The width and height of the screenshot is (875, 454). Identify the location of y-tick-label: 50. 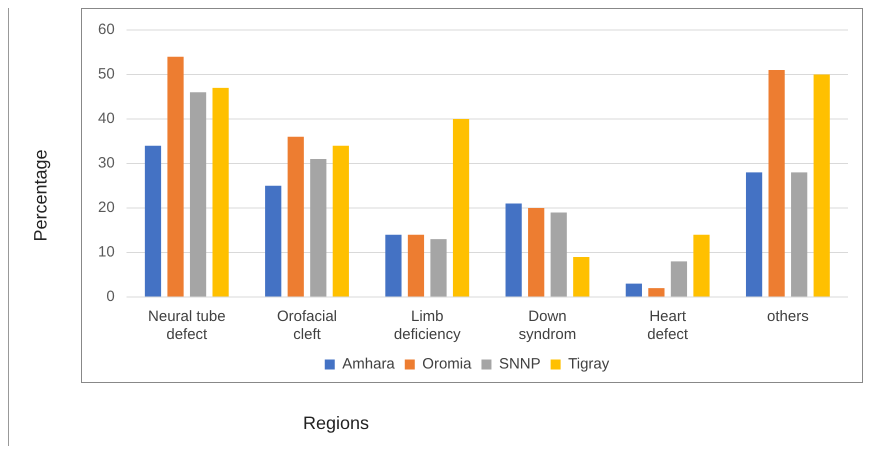
(106, 74).